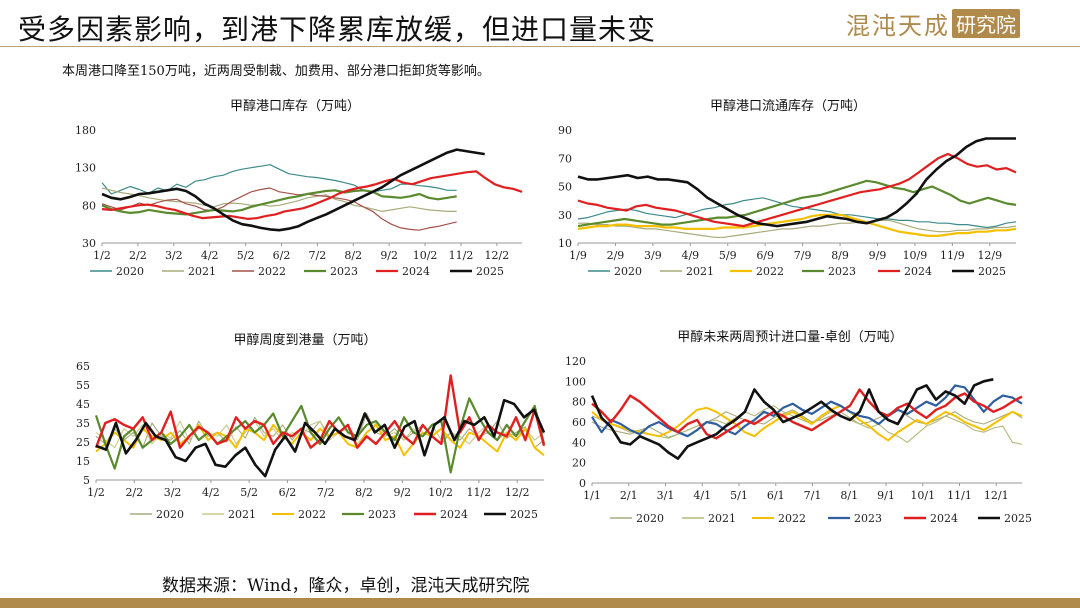 This screenshot has height=608, width=1080. Describe the element at coordinates (765, 255) in the screenshot. I see `x-tick-label: 6/9` at that location.